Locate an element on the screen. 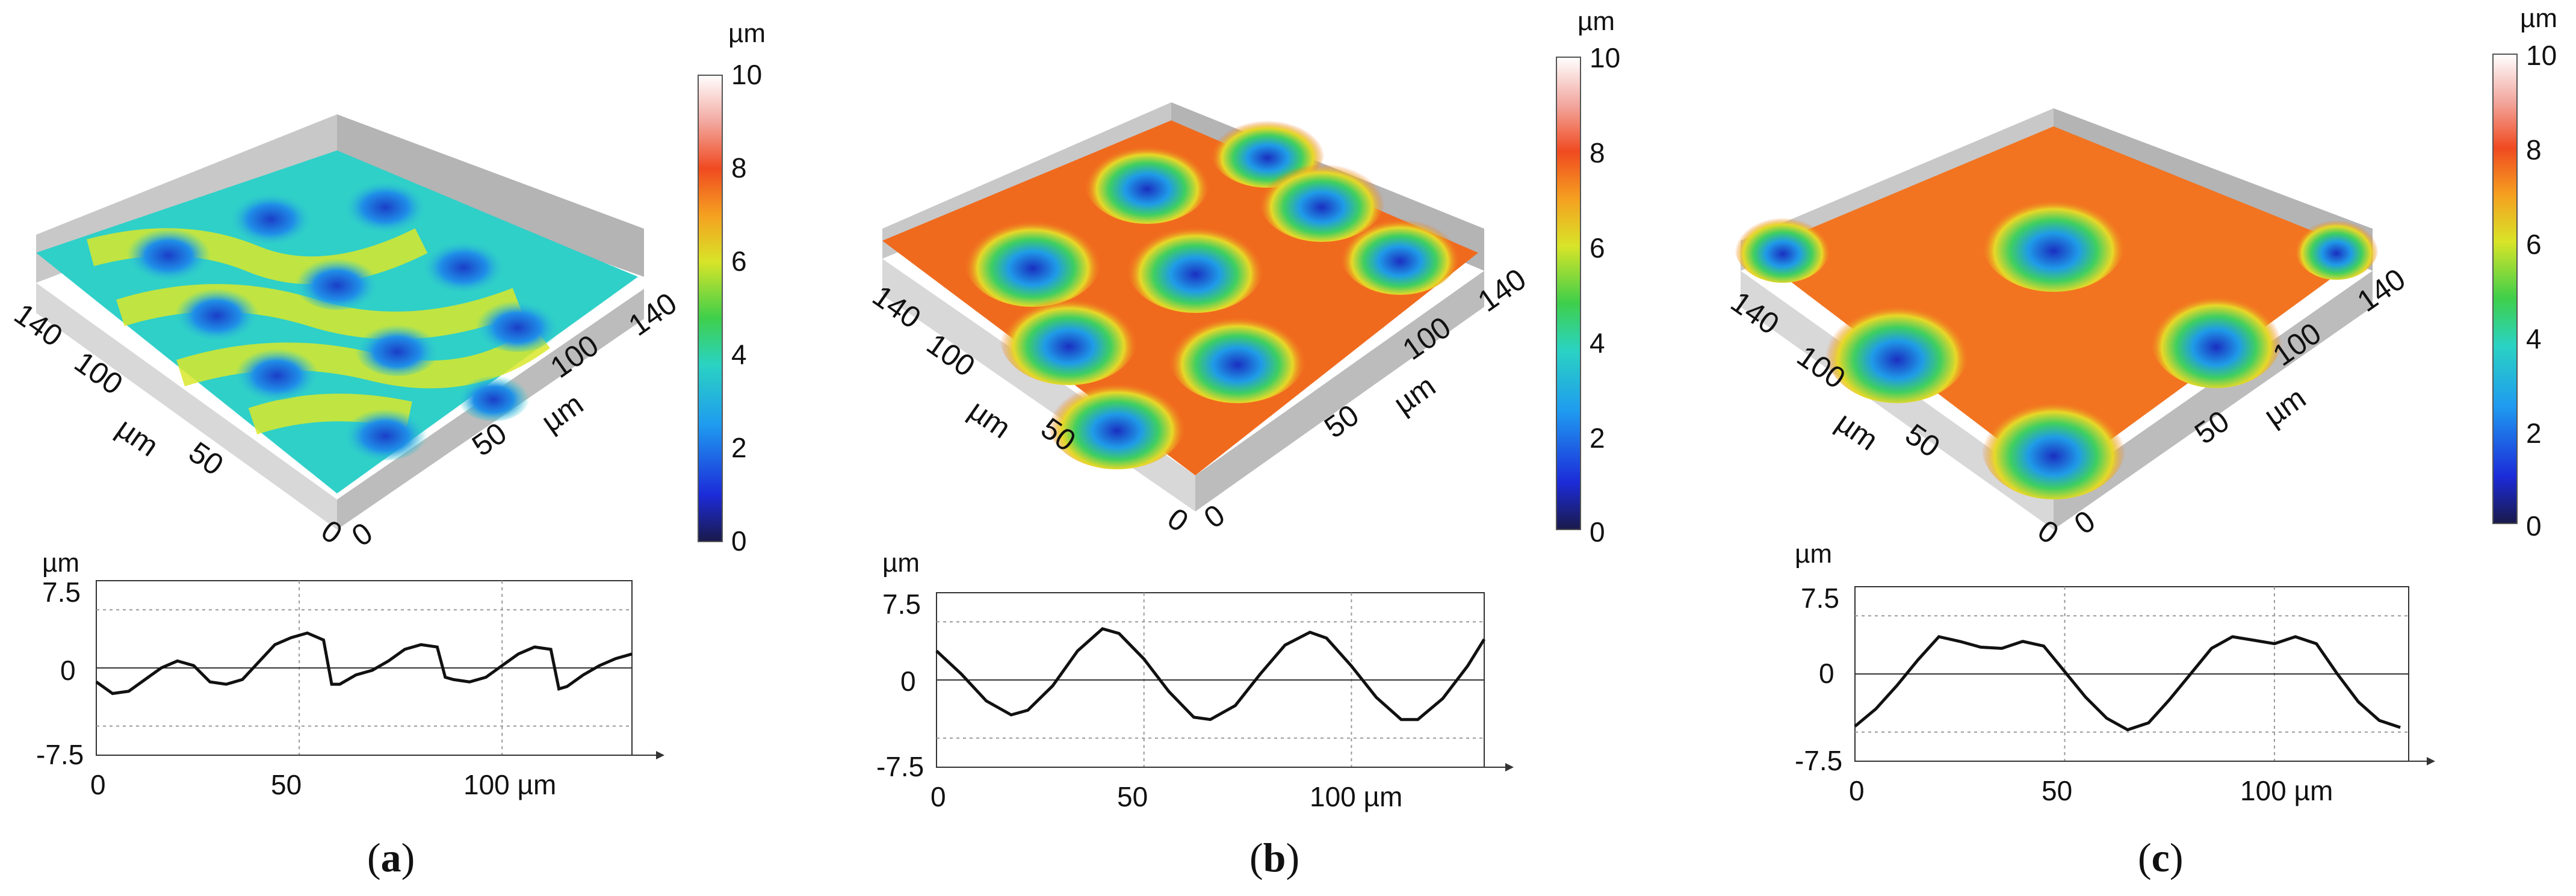 This screenshot has width=2576, height=896. surface-plot-b is located at coordinates (1183, 306).